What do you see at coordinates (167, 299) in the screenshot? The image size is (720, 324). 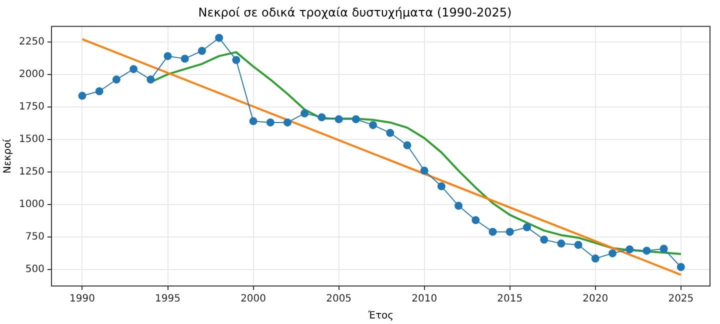 I see `x-tick-label: 1995` at bounding box center [167, 299].